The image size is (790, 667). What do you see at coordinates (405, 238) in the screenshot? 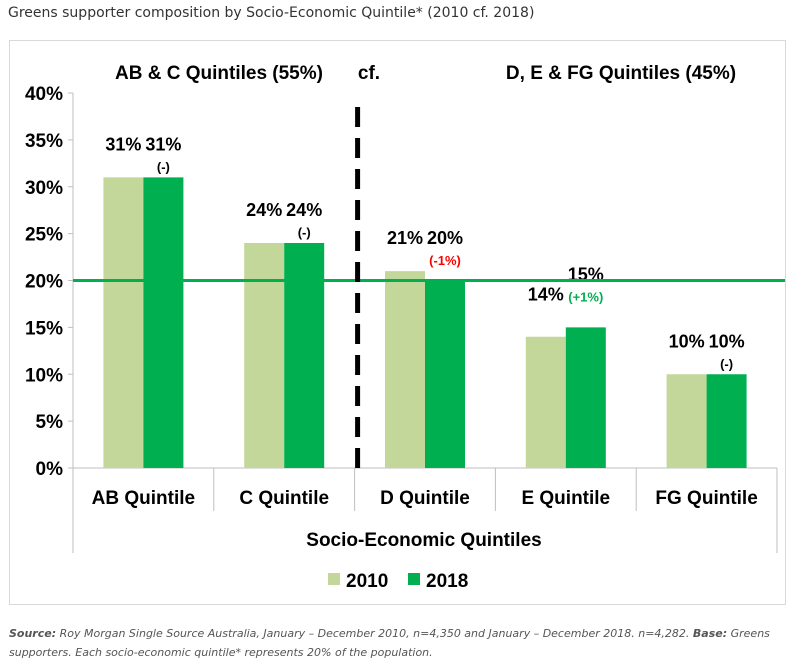
I see `data-label-2010: 21%` at bounding box center [405, 238].